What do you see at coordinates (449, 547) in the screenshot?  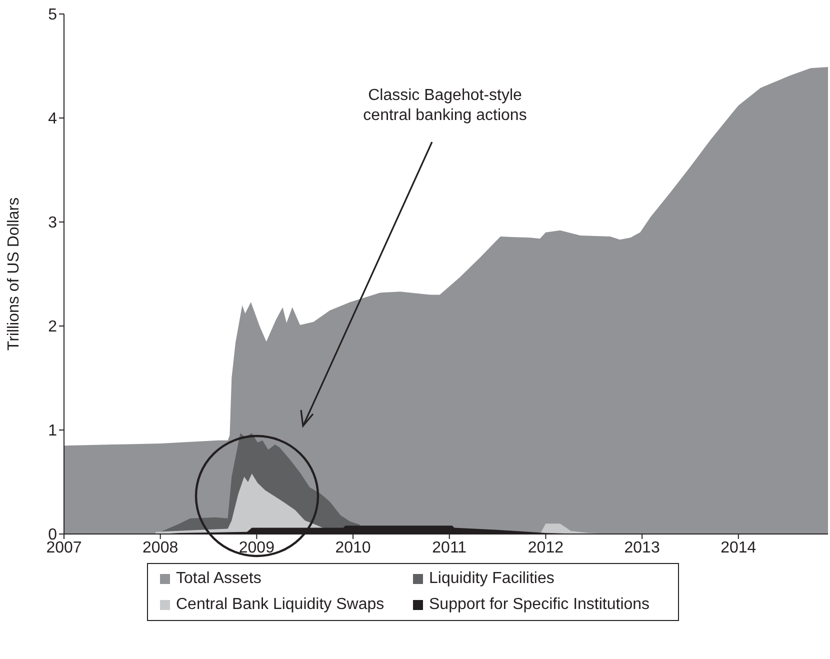 I see `x-tick-label: 2011` at bounding box center [449, 547].